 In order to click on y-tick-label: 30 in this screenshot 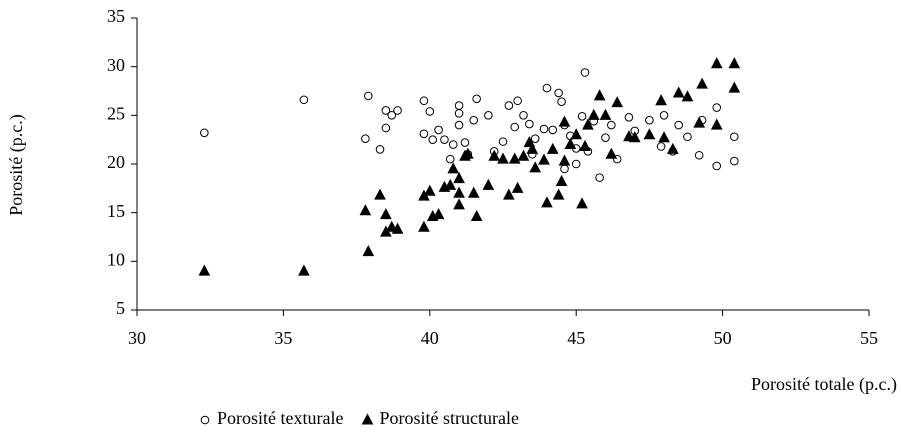, I will do `click(116, 65)`.